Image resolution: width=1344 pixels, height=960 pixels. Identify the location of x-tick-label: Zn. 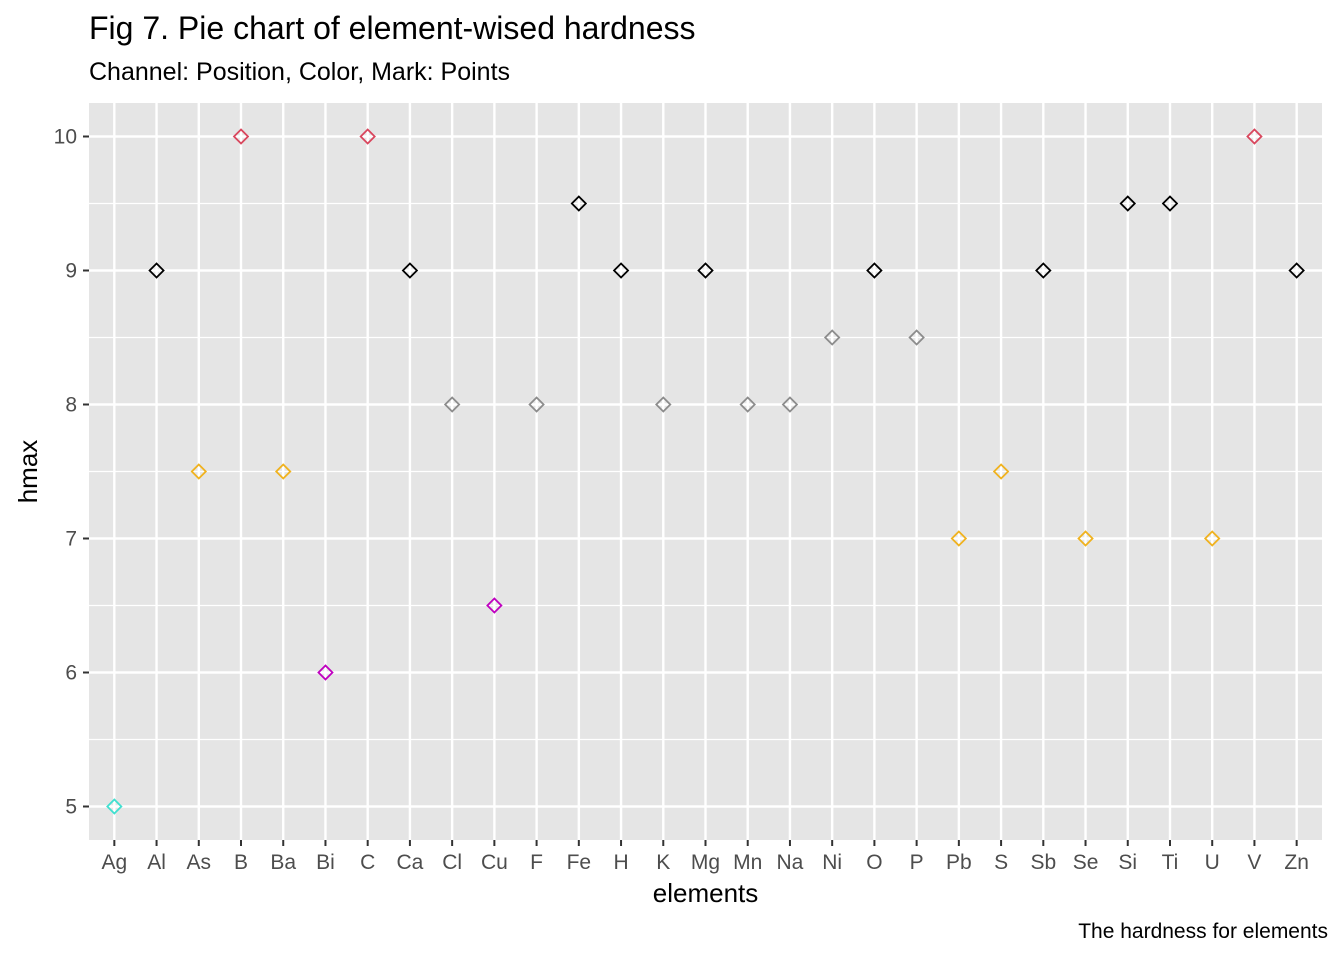
(1296, 862).